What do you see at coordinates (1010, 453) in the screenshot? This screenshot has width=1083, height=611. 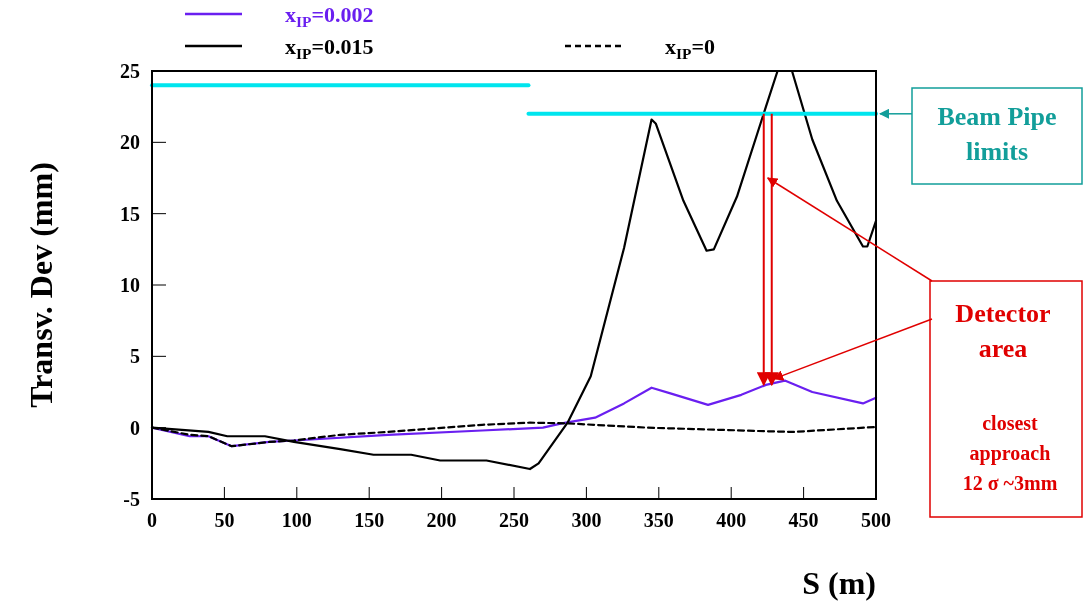 I see `text: closest approach 12 σ ~3mm` at bounding box center [1010, 453].